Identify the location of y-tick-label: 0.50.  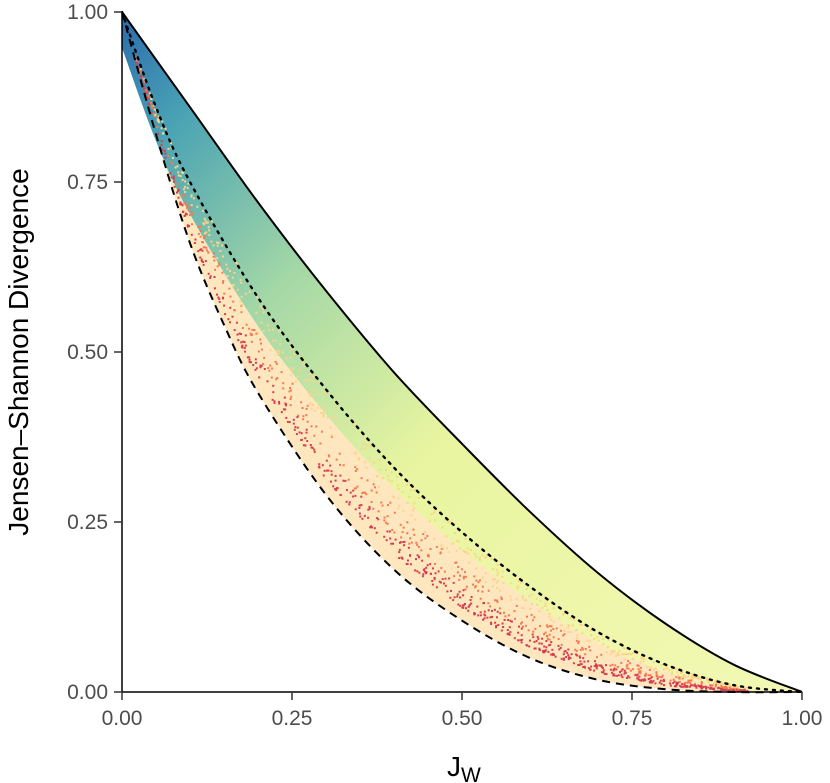
(87, 352).